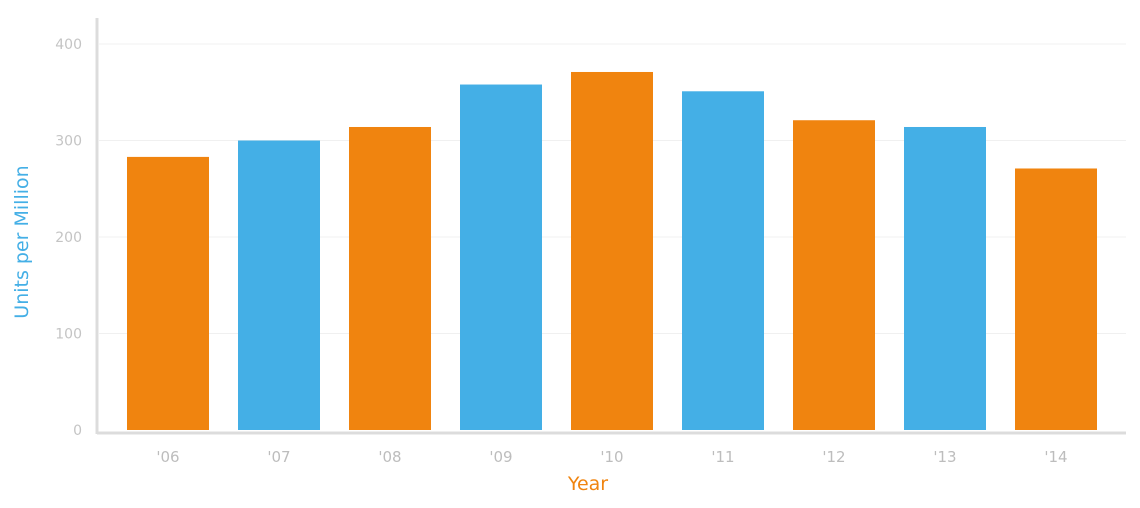 The height and width of the screenshot is (508, 1140). Describe the element at coordinates (1055, 457) in the screenshot. I see `x-tick-label: '14` at that location.